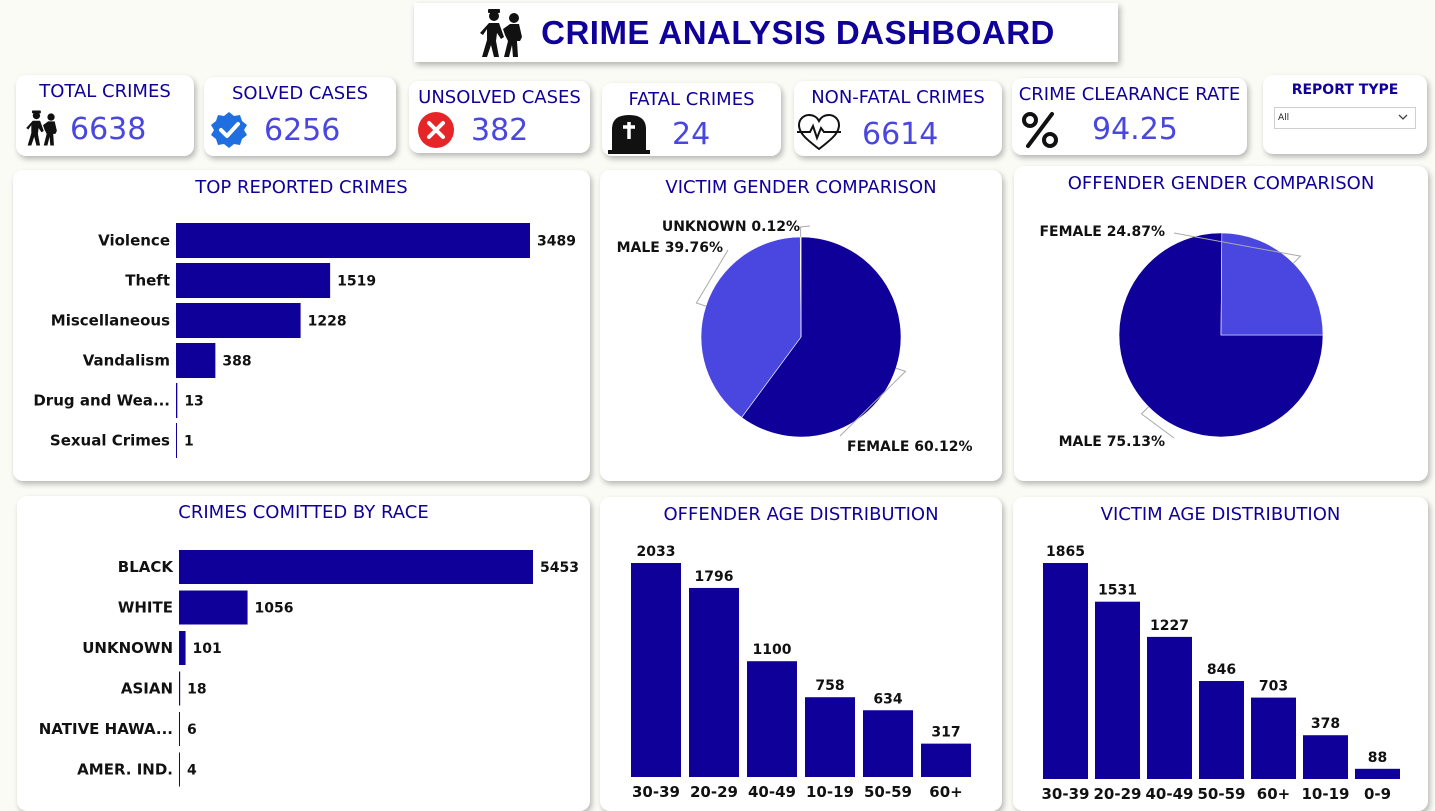 This screenshot has width=1435, height=811. I want to click on data-label: 4, so click(192, 771).